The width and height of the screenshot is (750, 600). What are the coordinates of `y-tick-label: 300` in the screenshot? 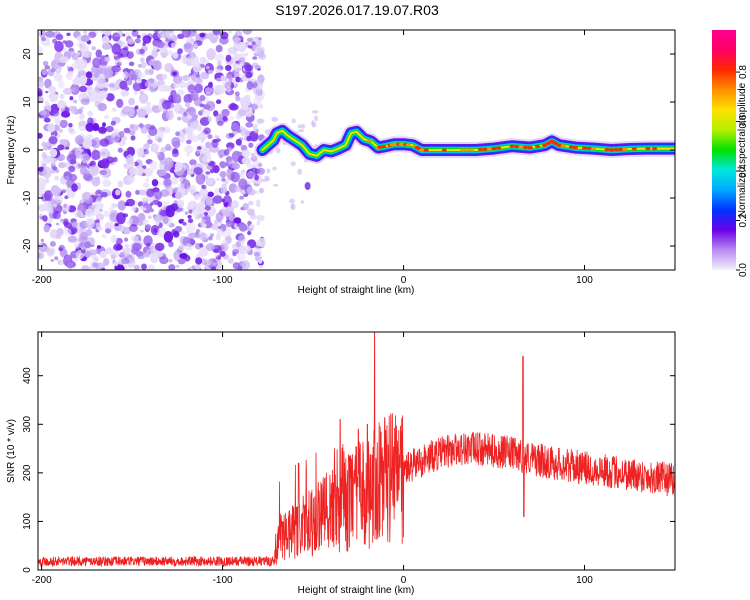 It's located at (27, 424).